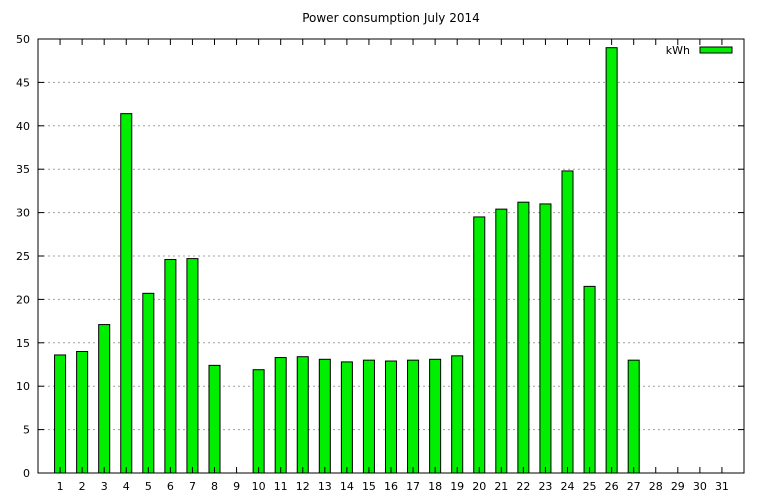 The width and height of the screenshot is (768, 500). What do you see at coordinates (23, 299) in the screenshot?
I see `y-tick-label: 20` at bounding box center [23, 299].